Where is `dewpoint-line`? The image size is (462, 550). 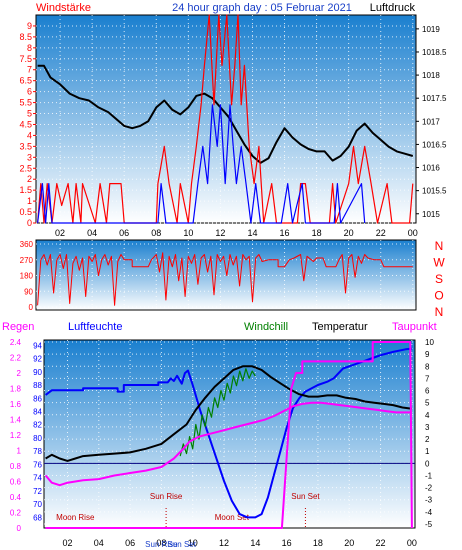 dewpoint-line is located at coordinates (228, 444).